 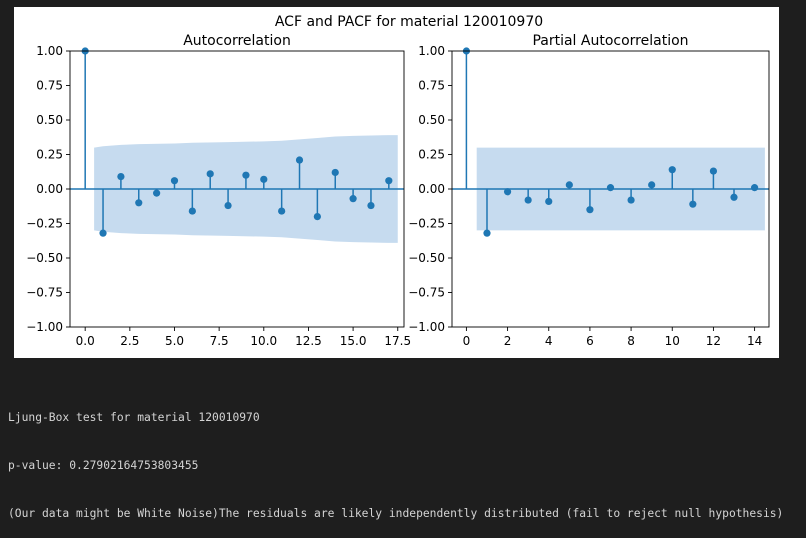 What do you see at coordinates (219, 341) in the screenshot?
I see `x-tick-label: 7.5` at bounding box center [219, 341].